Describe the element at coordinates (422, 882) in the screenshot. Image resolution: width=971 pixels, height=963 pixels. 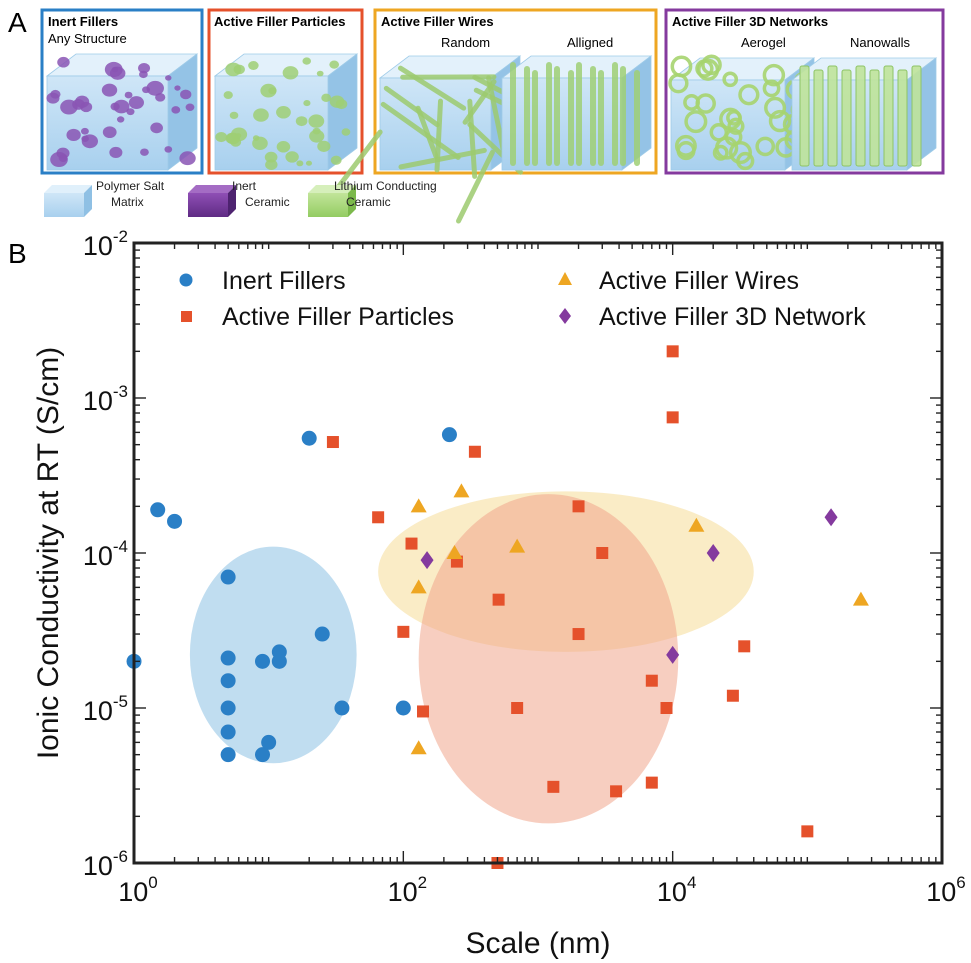
I see `x-tick-label-exp: 2` at that location.